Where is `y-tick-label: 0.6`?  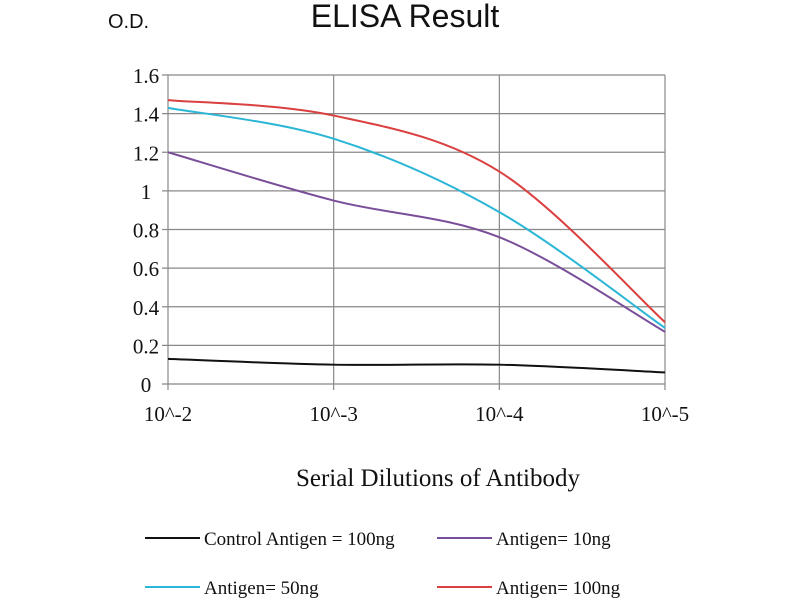 y-tick-label: 0.6 is located at coordinates (146, 269).